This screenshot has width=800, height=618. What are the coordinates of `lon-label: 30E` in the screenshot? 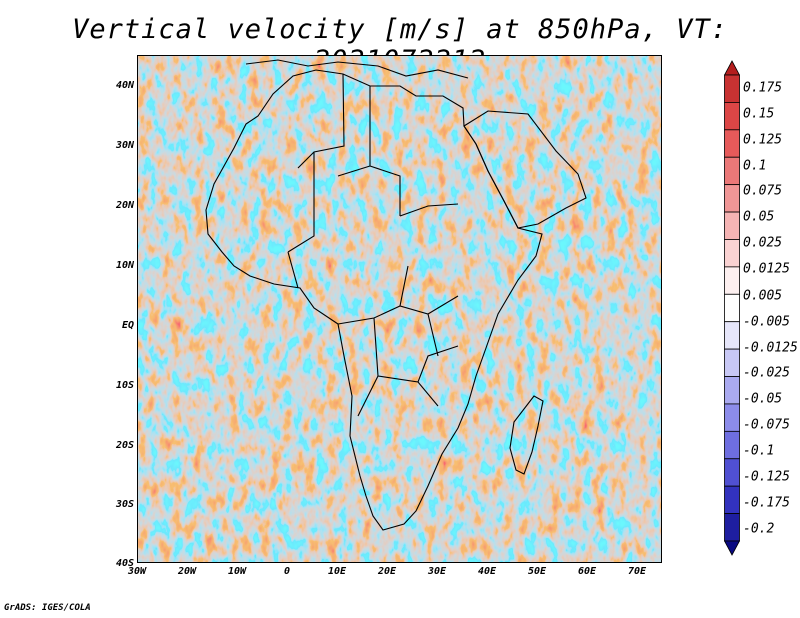 It's located at (437, 571).